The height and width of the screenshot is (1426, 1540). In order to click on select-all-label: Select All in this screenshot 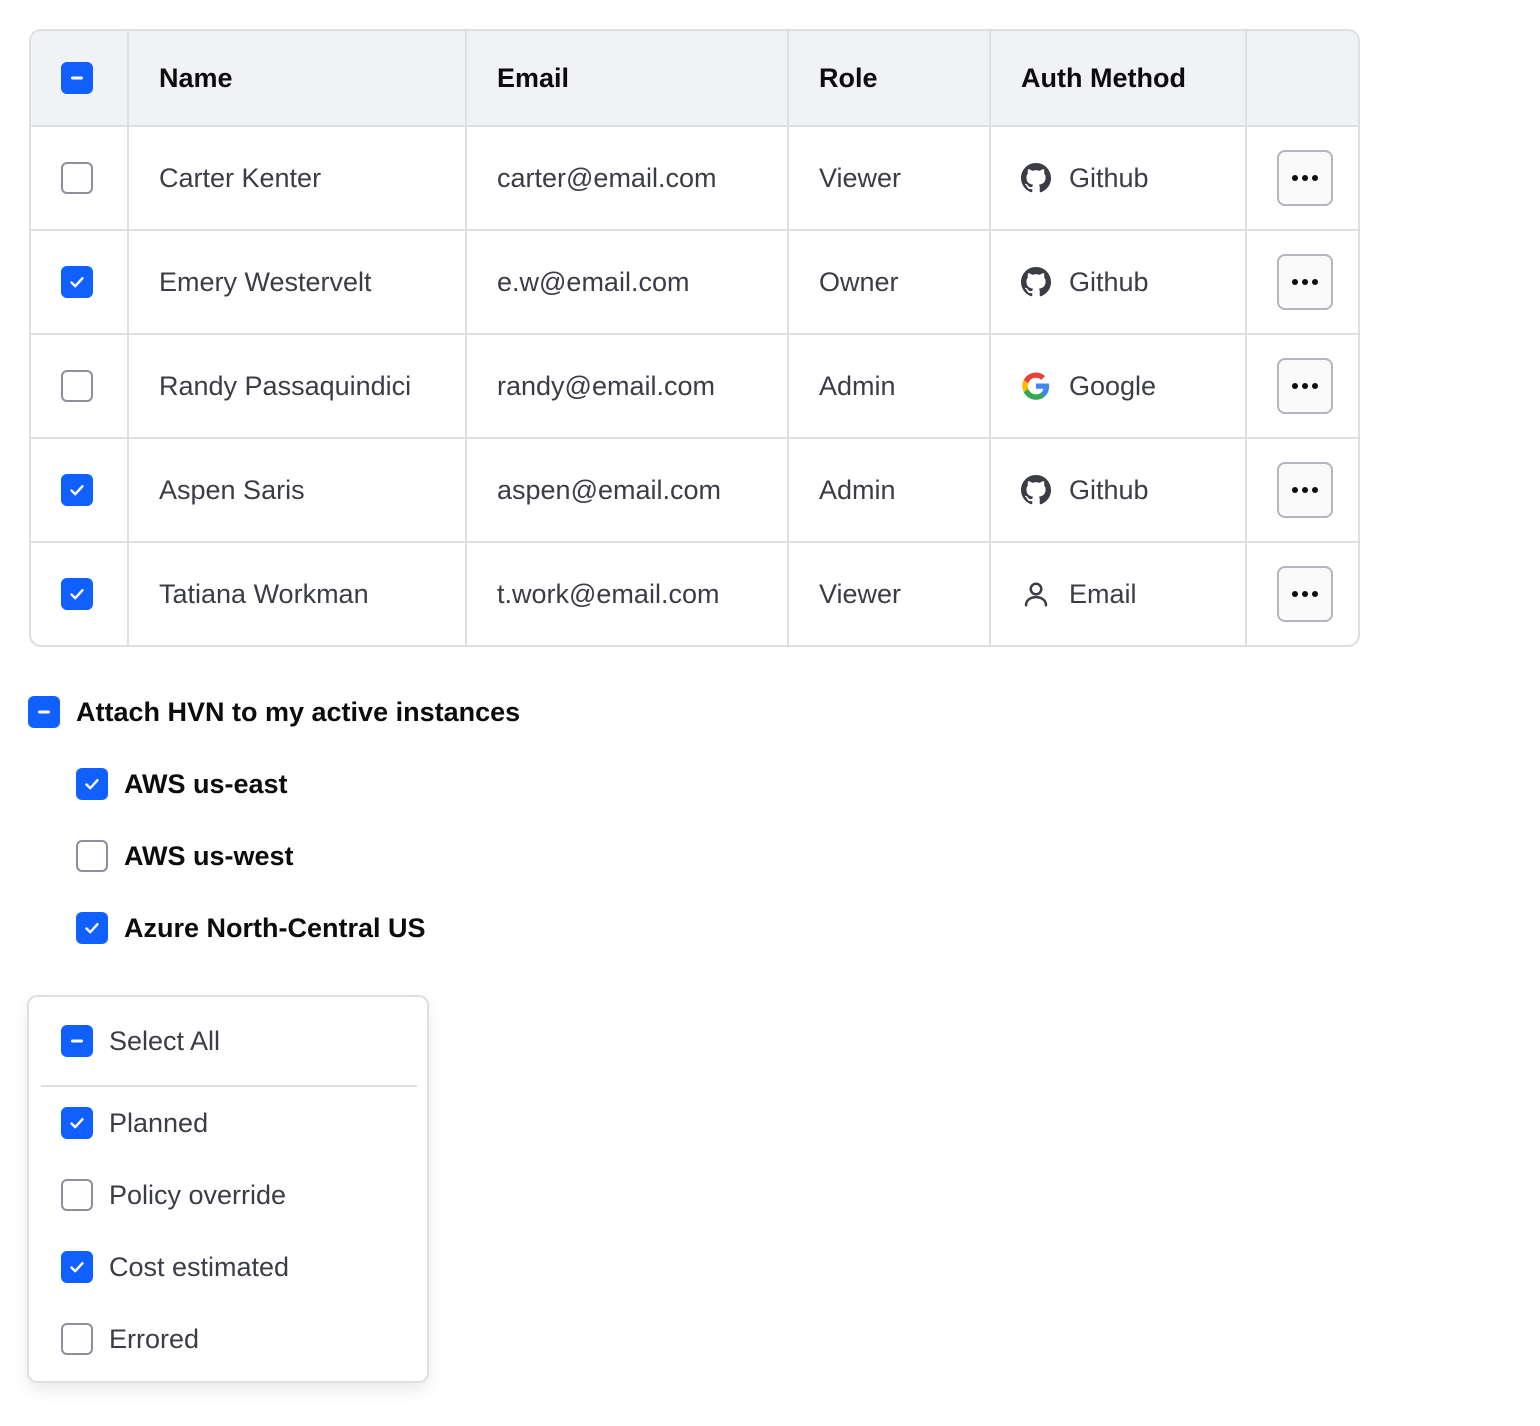, I will do `click(165, 1040)`.